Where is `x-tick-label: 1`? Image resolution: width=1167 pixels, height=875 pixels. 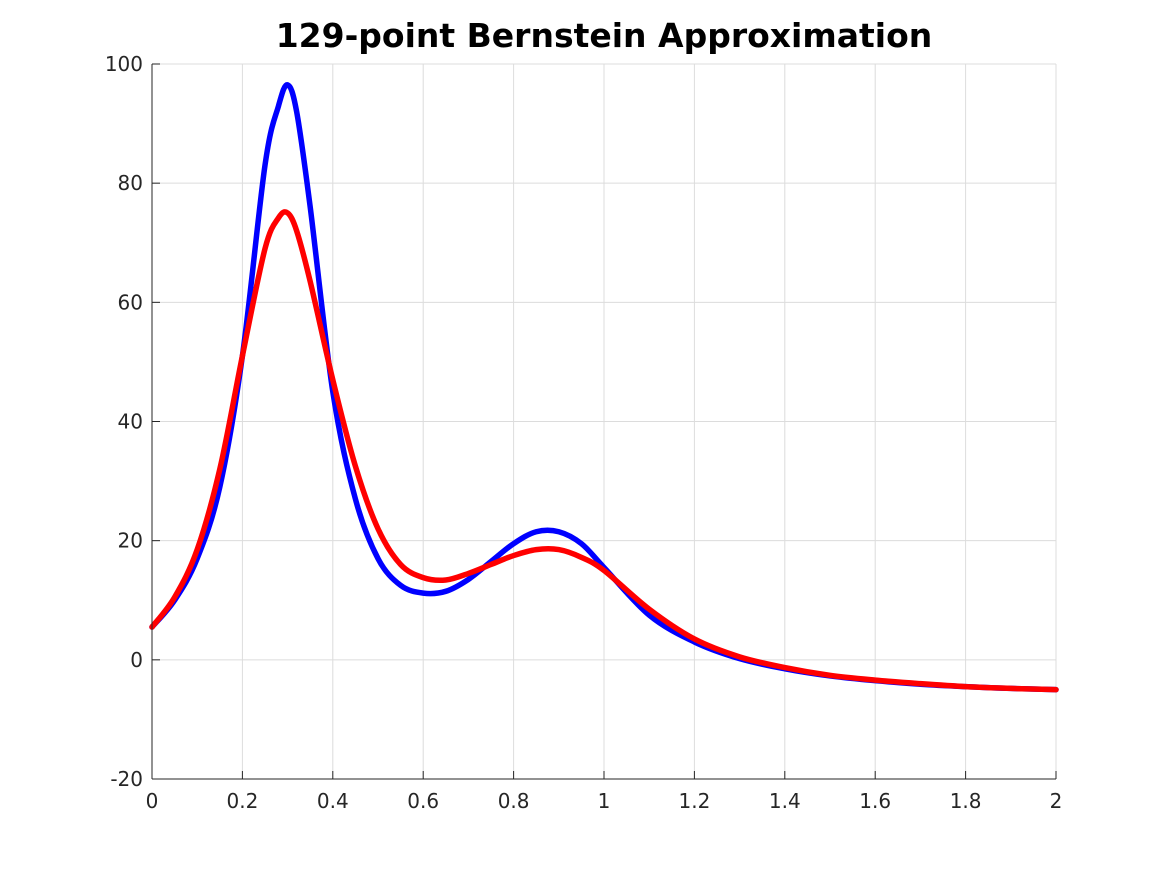
x-tick-label: 1 is located at coordinates (604, 801).